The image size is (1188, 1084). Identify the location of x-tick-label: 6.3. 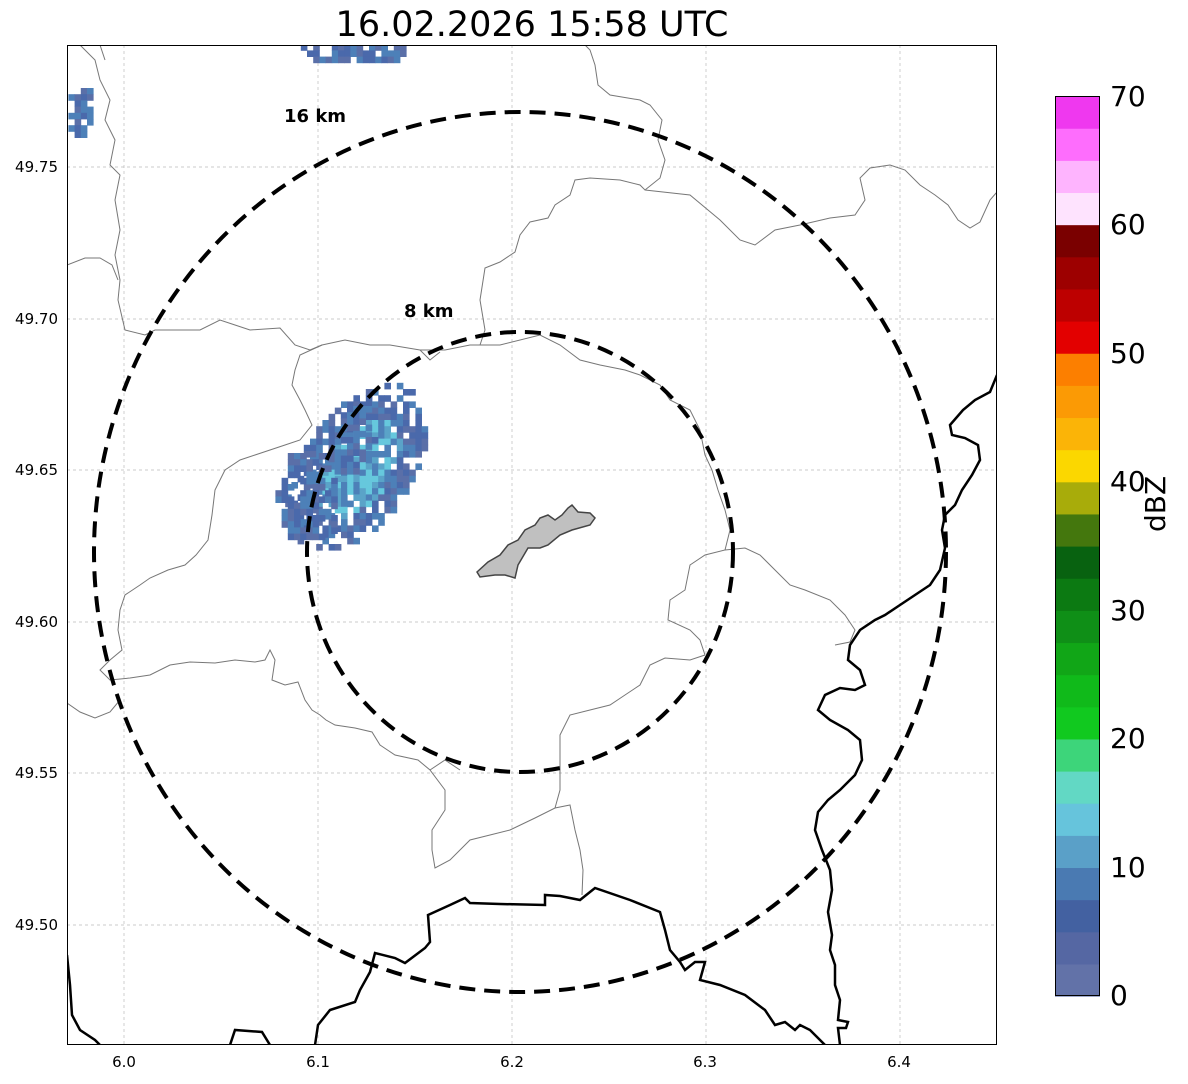
(705, 1062).